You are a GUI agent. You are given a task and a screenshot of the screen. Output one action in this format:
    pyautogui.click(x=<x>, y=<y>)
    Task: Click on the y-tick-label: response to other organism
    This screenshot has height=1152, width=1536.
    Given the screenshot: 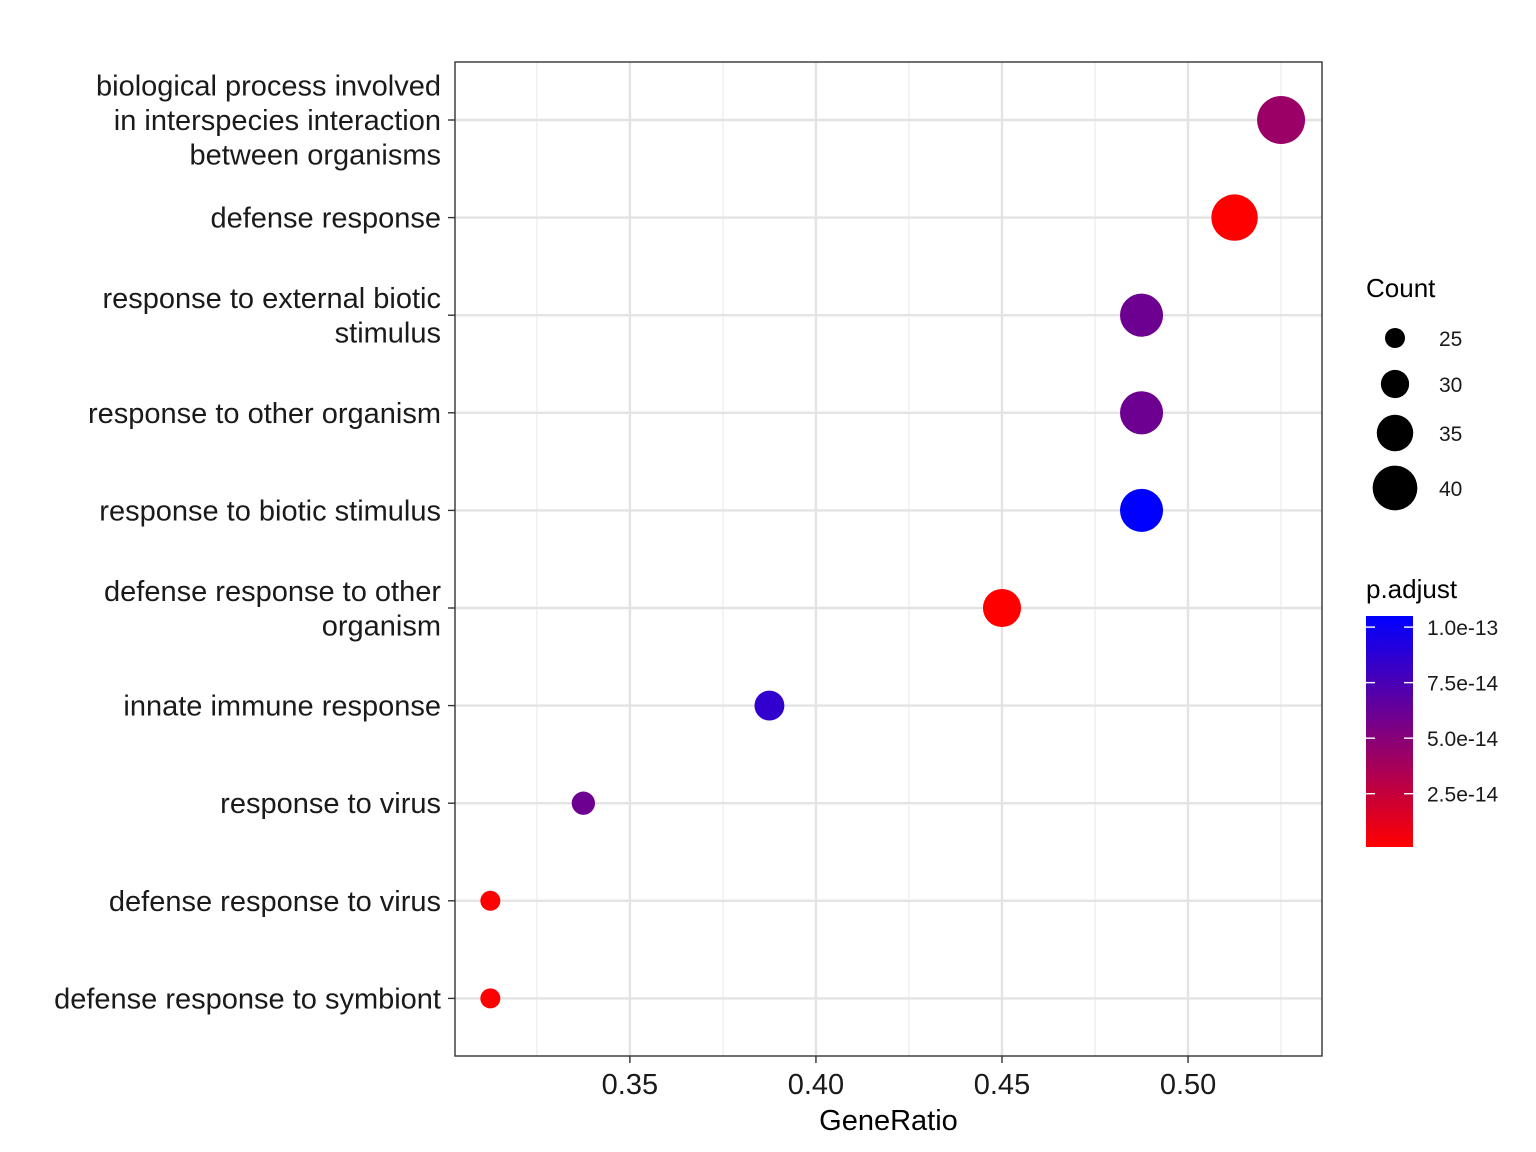 What is the action you would take?
    pyautogui.click(x=264, y=414)
    